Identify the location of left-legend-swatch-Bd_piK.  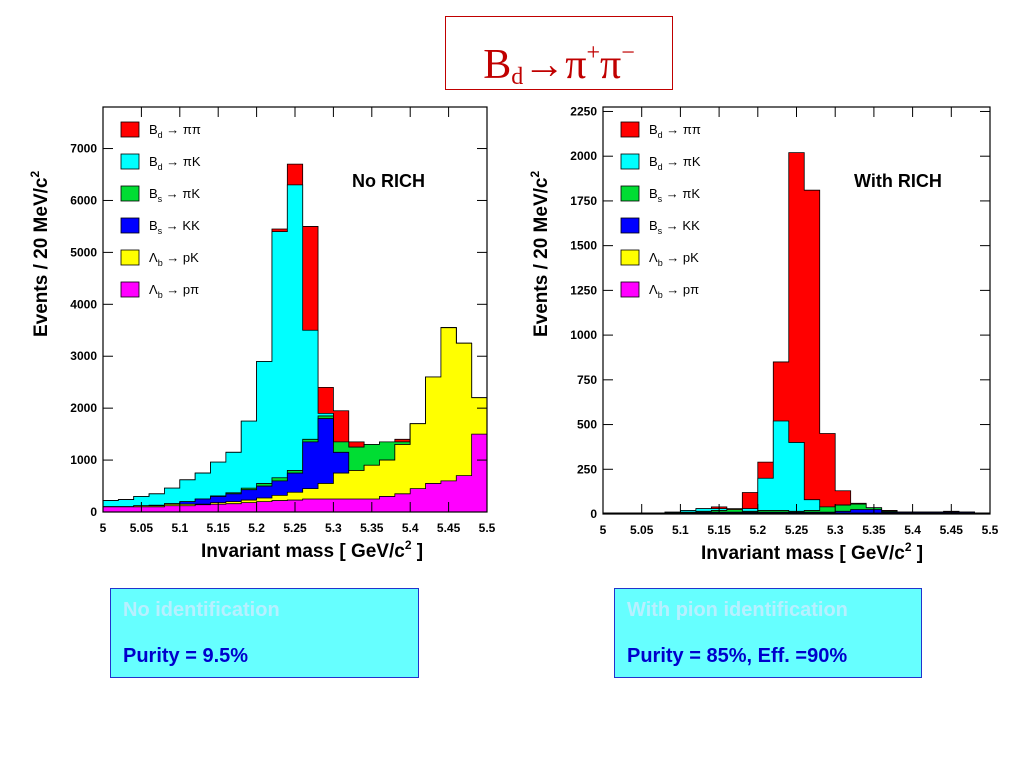
(130, 161).